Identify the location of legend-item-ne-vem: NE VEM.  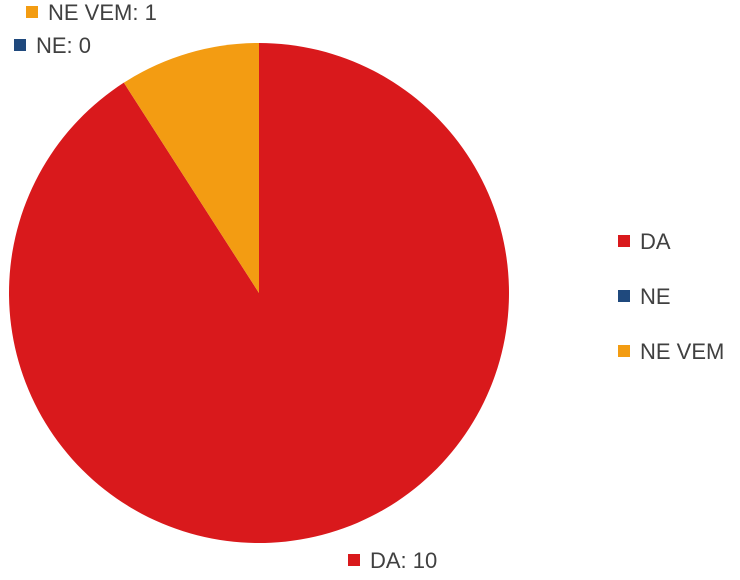
(671, 351).